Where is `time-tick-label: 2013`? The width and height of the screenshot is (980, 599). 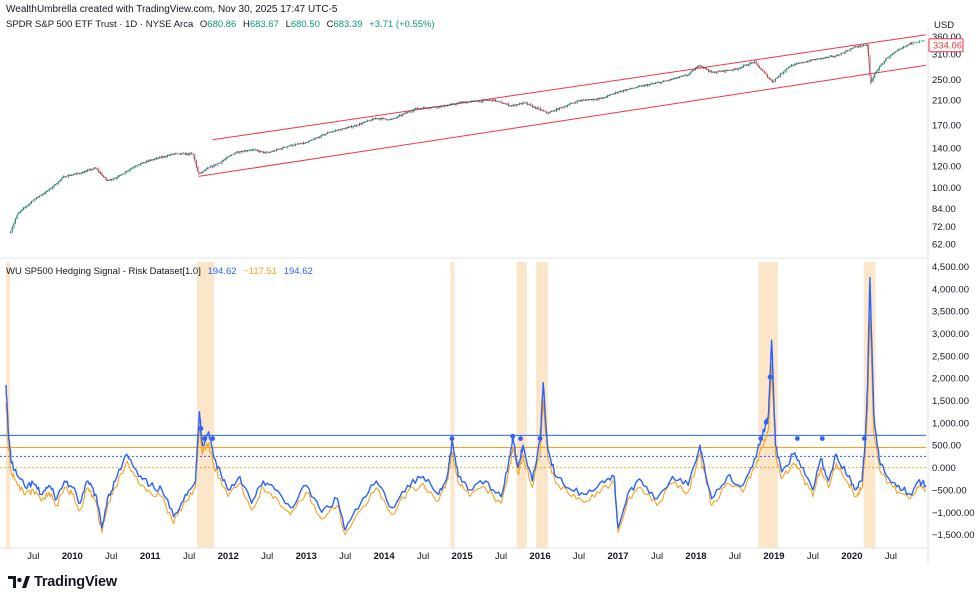 time-tick-label: 2013 is located at coordinates (306, 556).